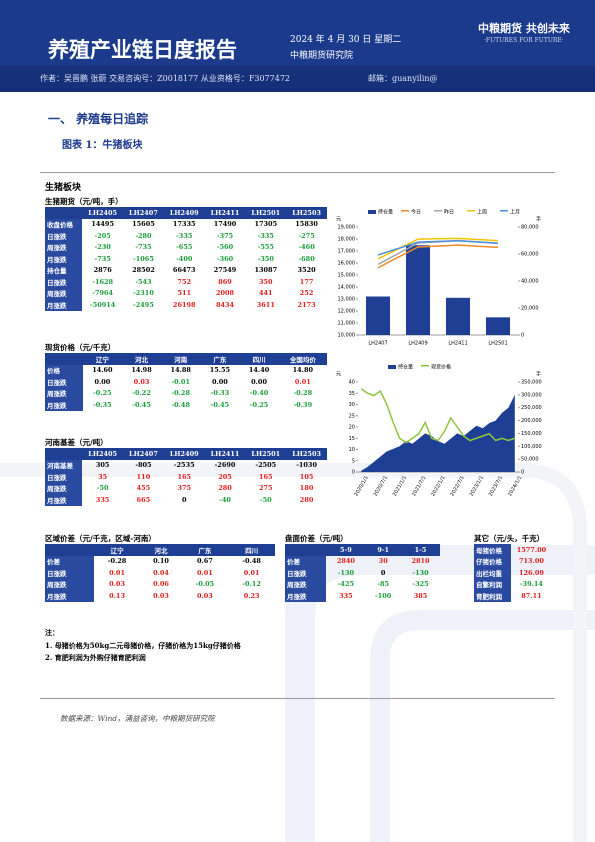  I want to click on y2-tick-label: 0, so click(522, 473).